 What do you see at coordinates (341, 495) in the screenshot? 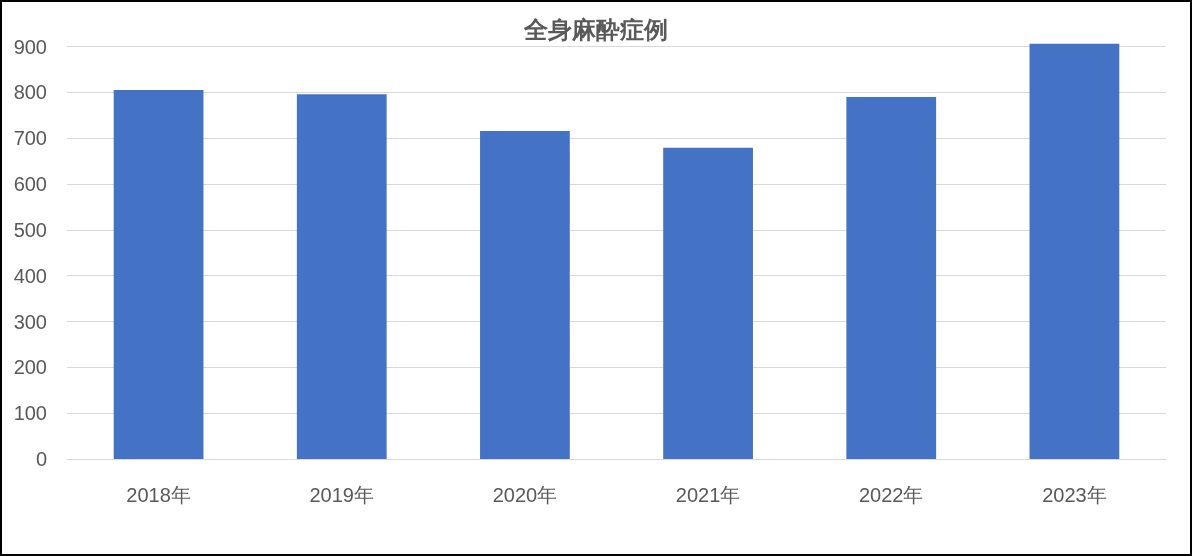
I see `x-tick-label: 2019年` at bounding box center [341, 495].